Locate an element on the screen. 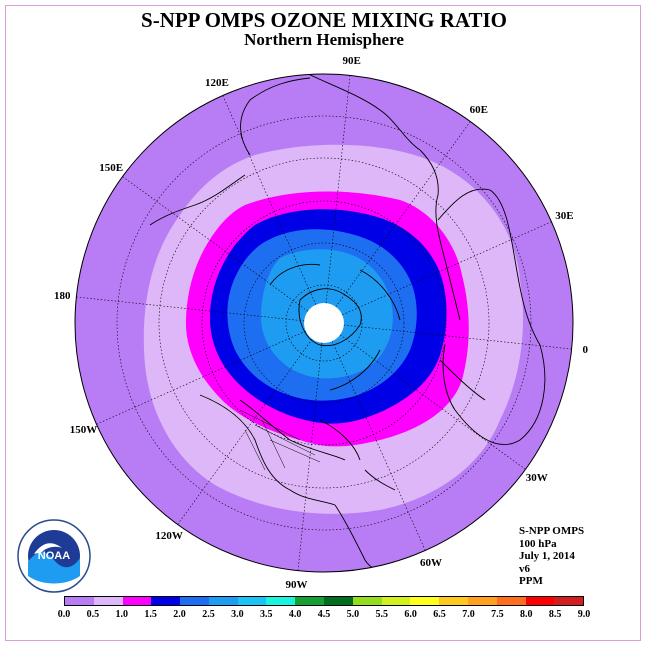 The image size is (648, 648). colorbar is located at coordinates (324, 601).